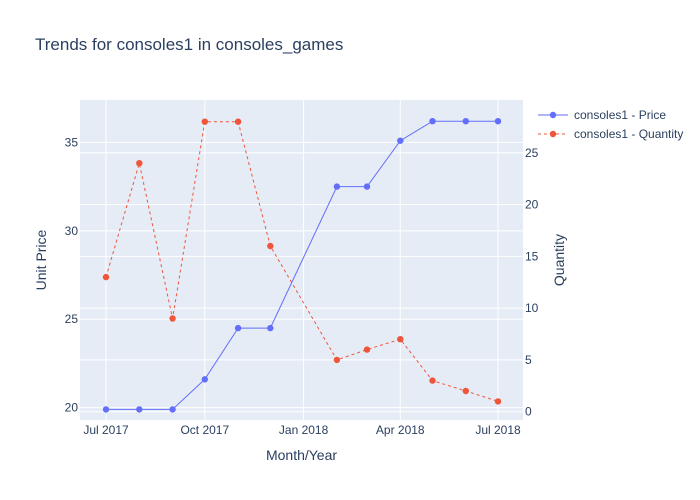  I want to click on x-tick-label: Oct 2017, so click(204, 430).